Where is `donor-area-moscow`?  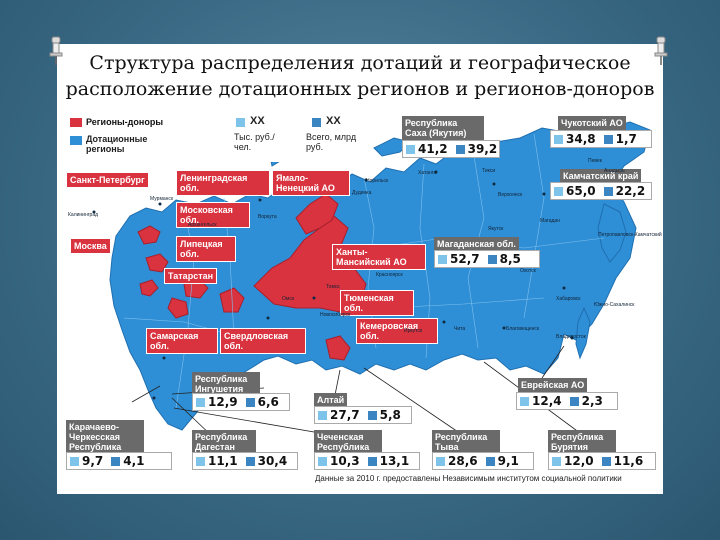 donor-area-moscow is located at coordinates (157, 263).